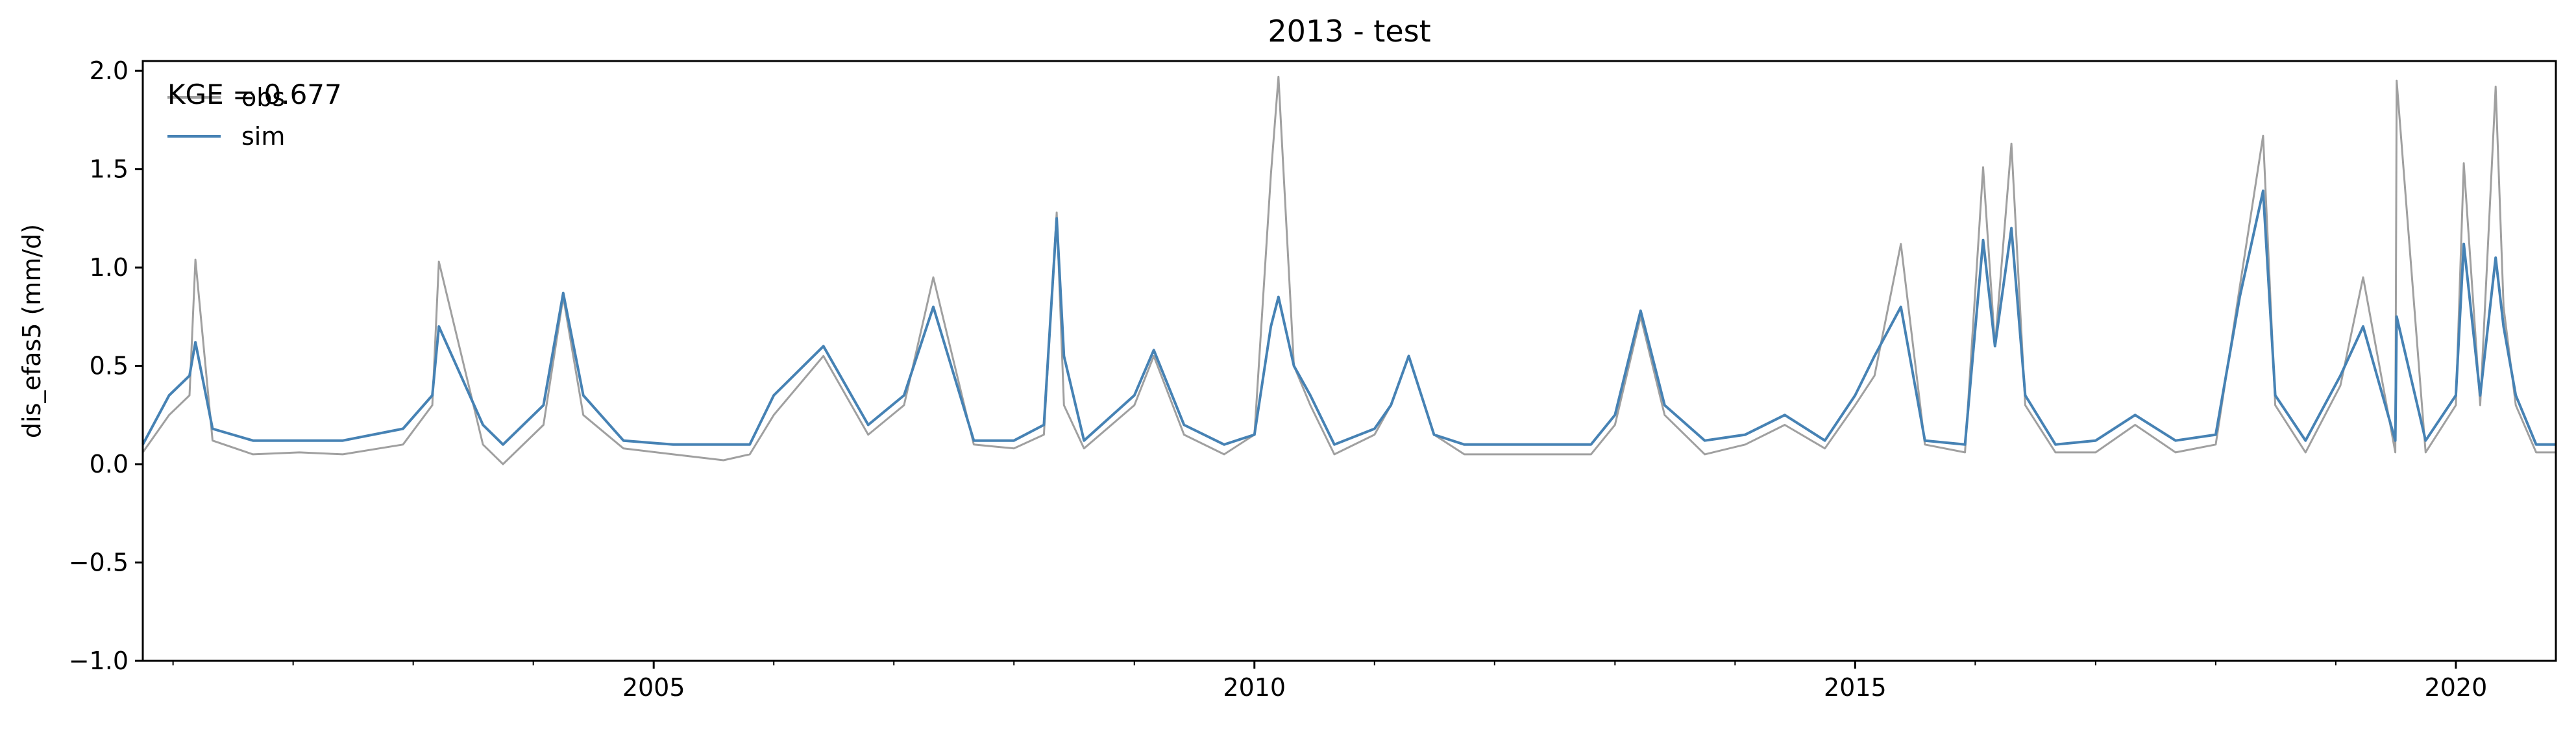 This screenshot has width=2576, height=729. I want to click on kge-annotation: KGE = 0.677, so click(254, 94).